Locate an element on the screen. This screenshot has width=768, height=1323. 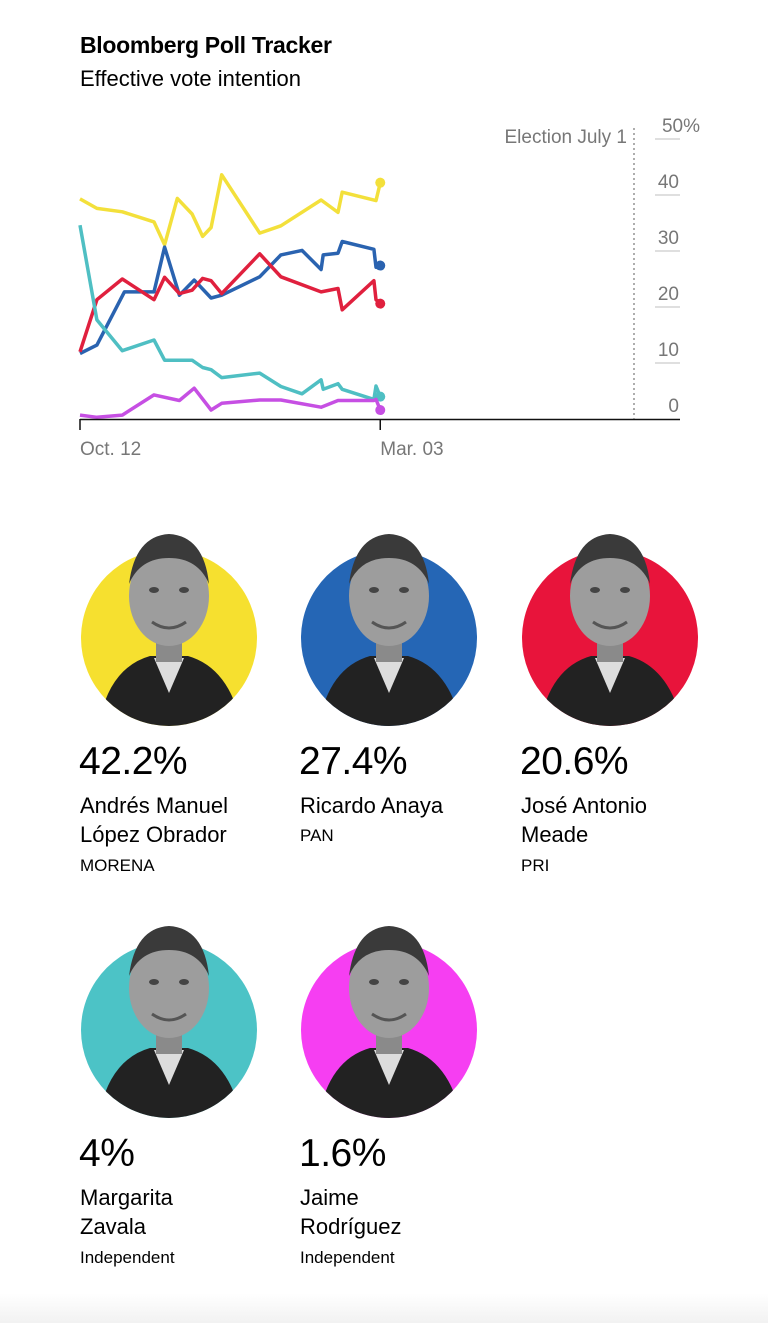
y-tick-label: 10 is located at coordinates (668, 350).